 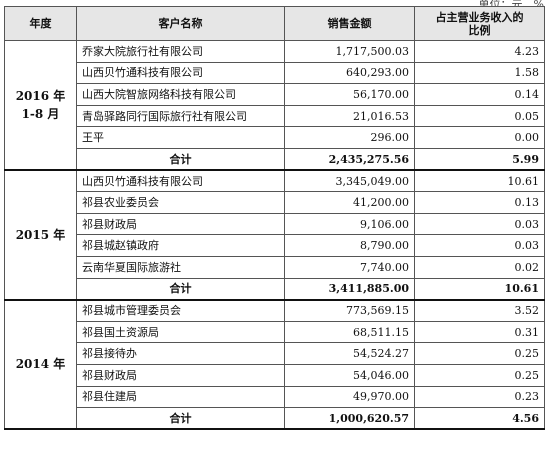 I want to click on total-row: 合计 1,000,620.57 4.56, so click(x=275, y=419).